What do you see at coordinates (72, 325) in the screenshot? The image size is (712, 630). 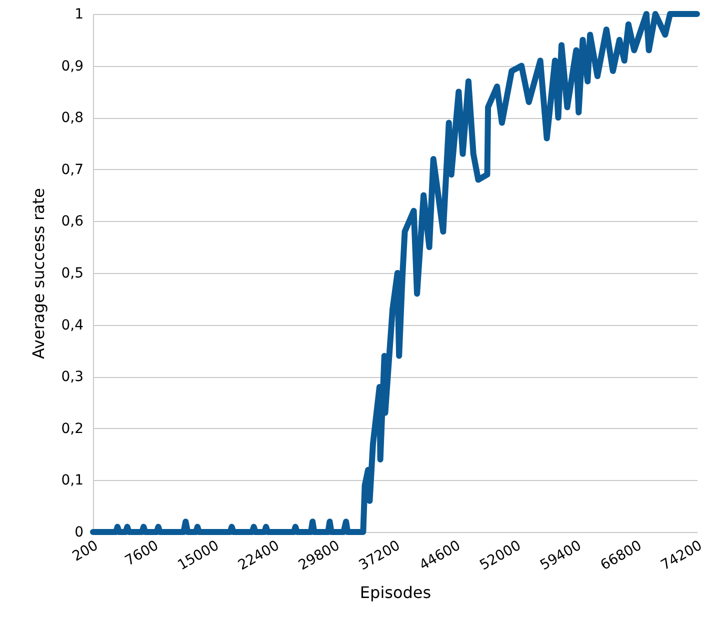 I see `y-tick-label: 0,4` at bounding box center [72, 325].